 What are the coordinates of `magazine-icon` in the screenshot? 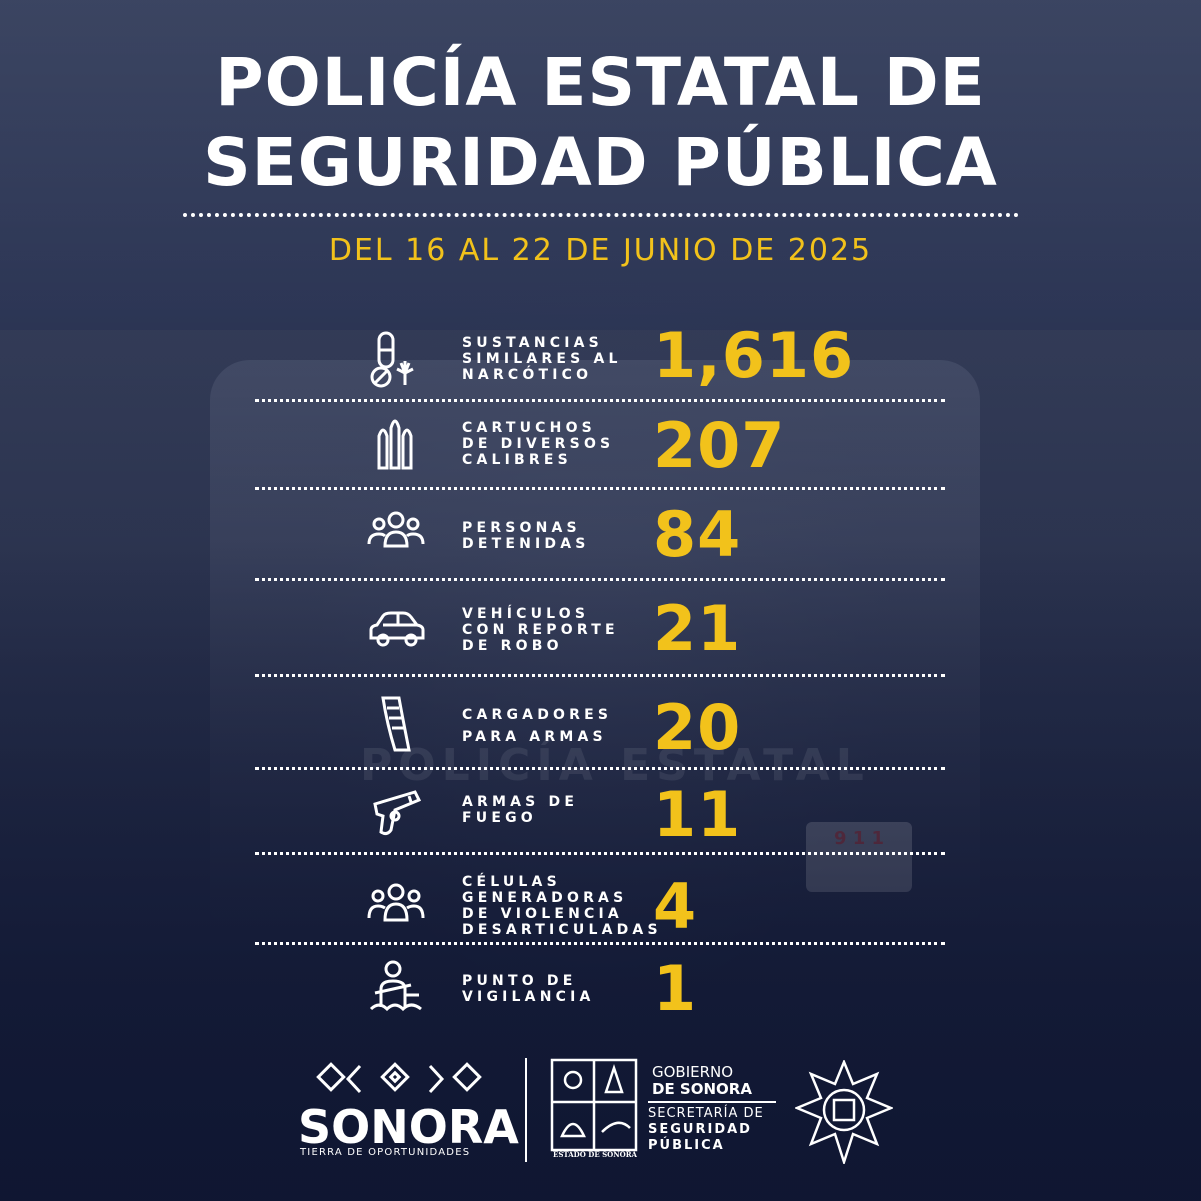 It's located at (396, 725).